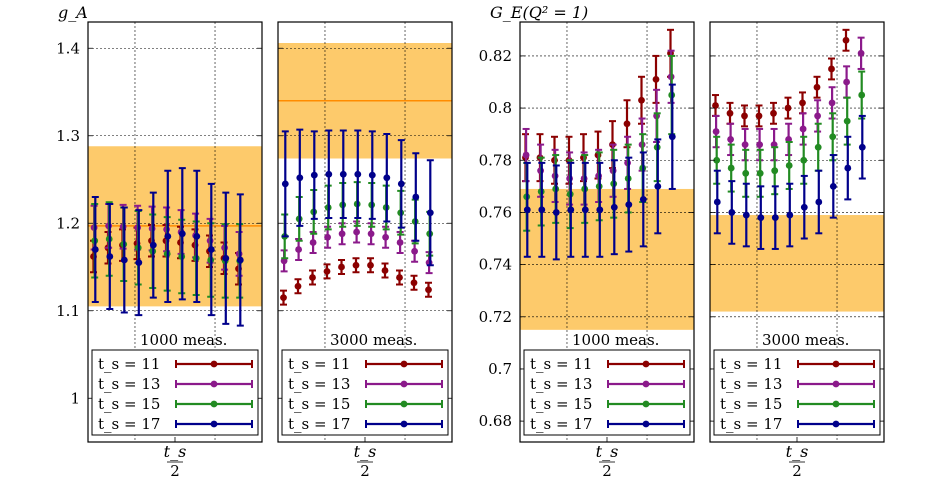 The width and height of the screenshot is (930, 481). Describe the element at coordinates (68, 223) in the screenshot. I see `y-tick-label: 1.2` at that location.